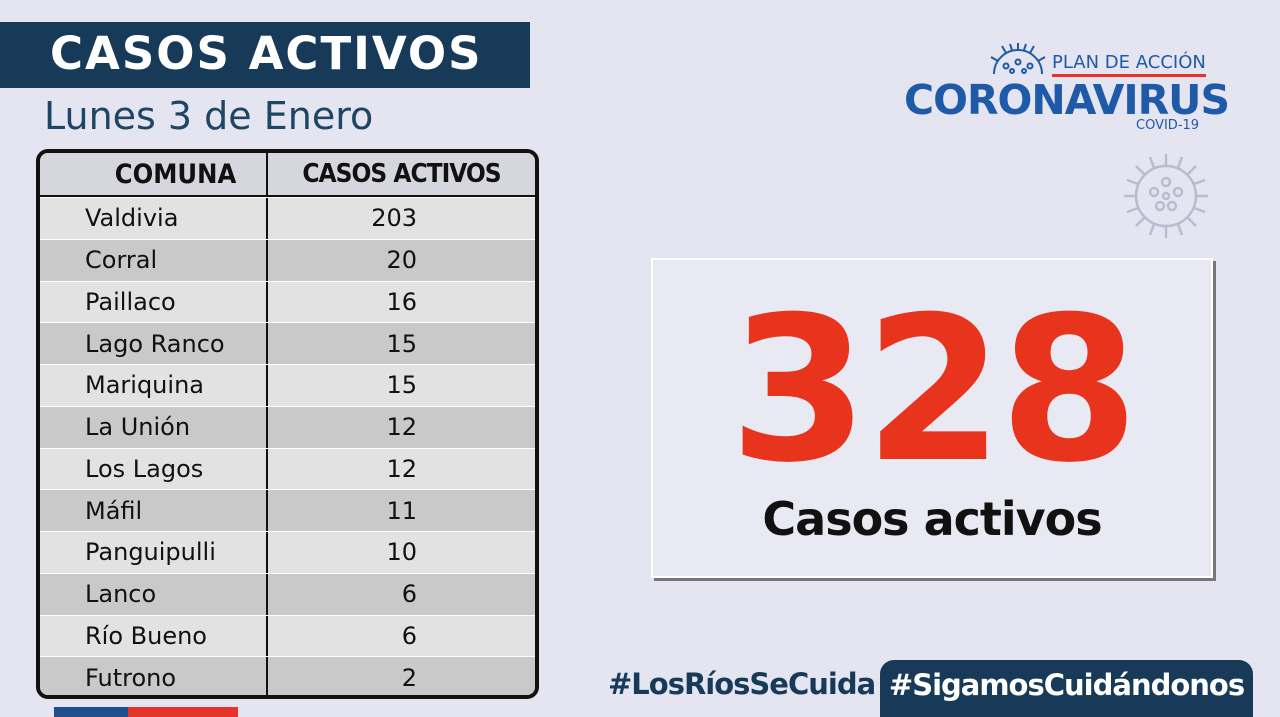 The height and width of the screenshot is (717, 1280). Describe the element at coordinates (287, 675) in the screenshot. I see `table-row: Futrono 2` at that location.